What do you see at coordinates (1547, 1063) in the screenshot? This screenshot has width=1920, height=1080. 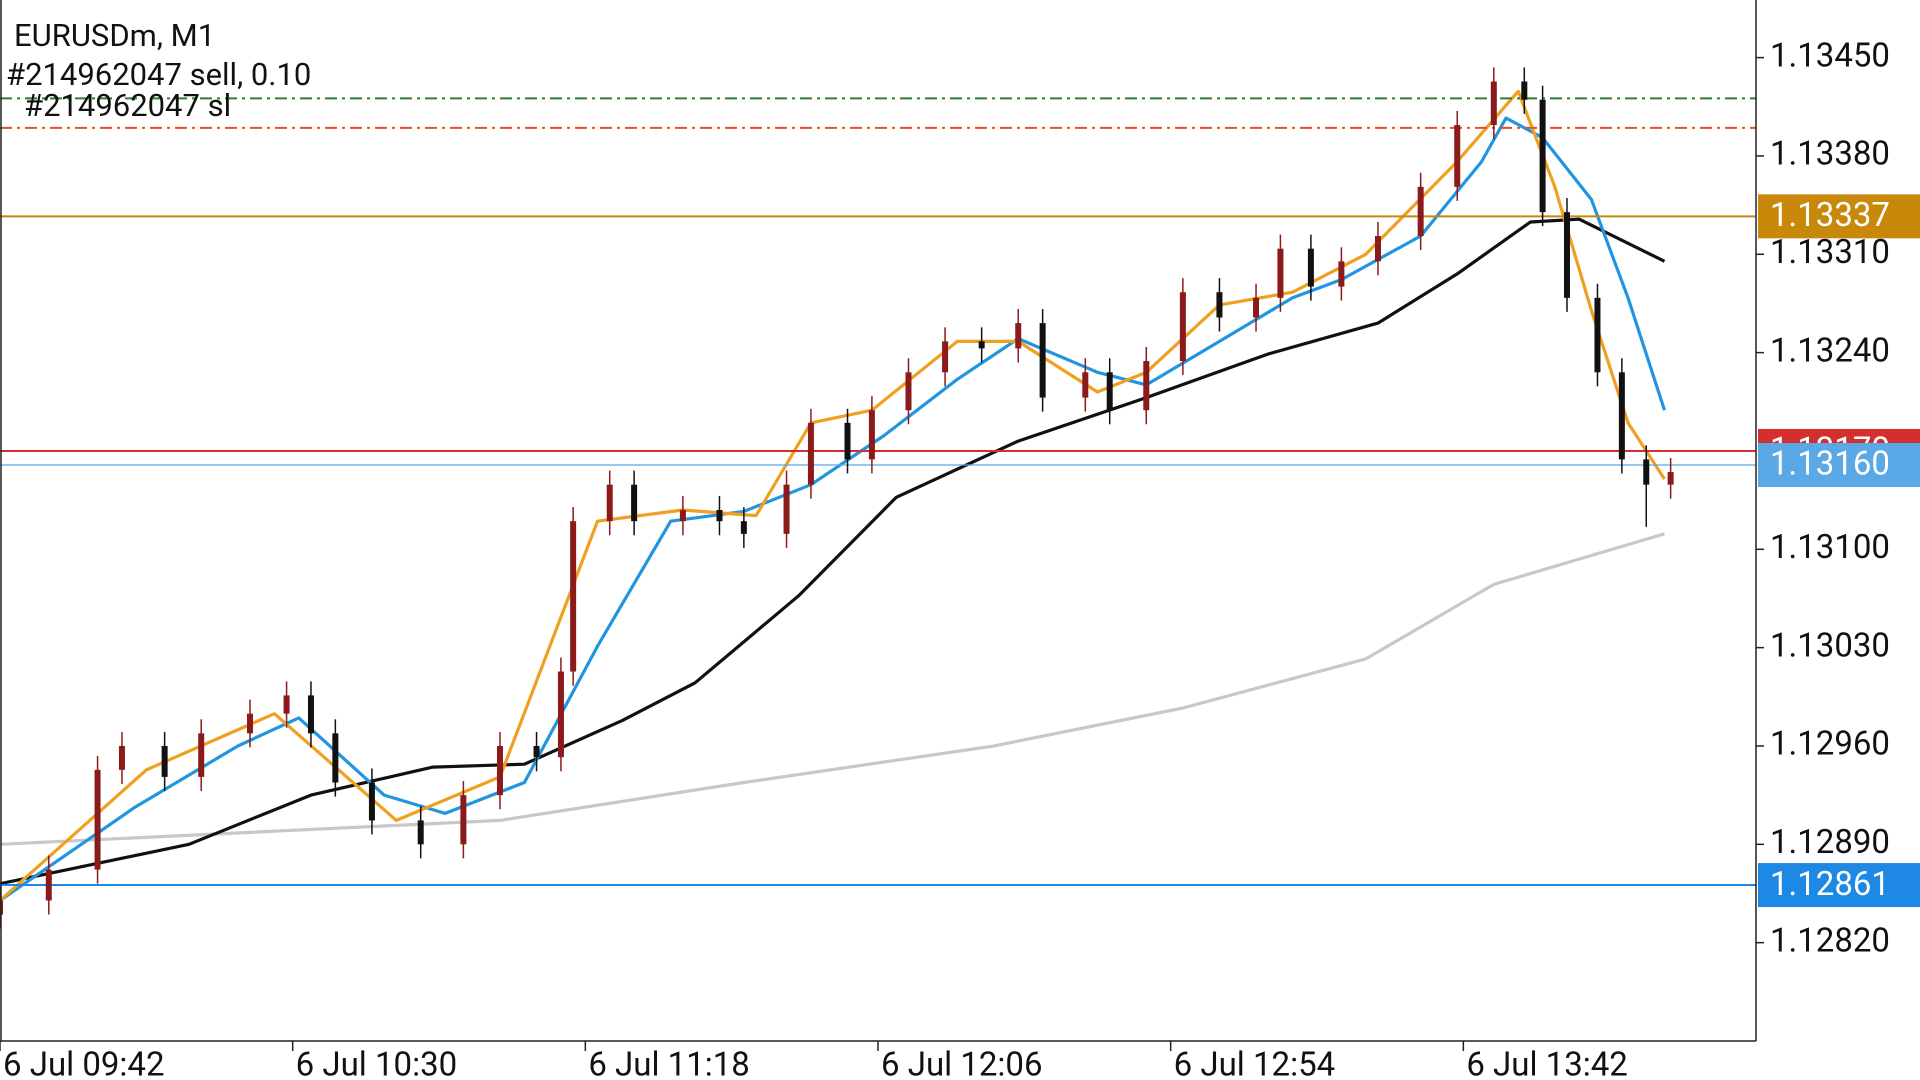 I see `x-tick-label: 6 Jul 13:42` at bounding box center [1547, 1063].